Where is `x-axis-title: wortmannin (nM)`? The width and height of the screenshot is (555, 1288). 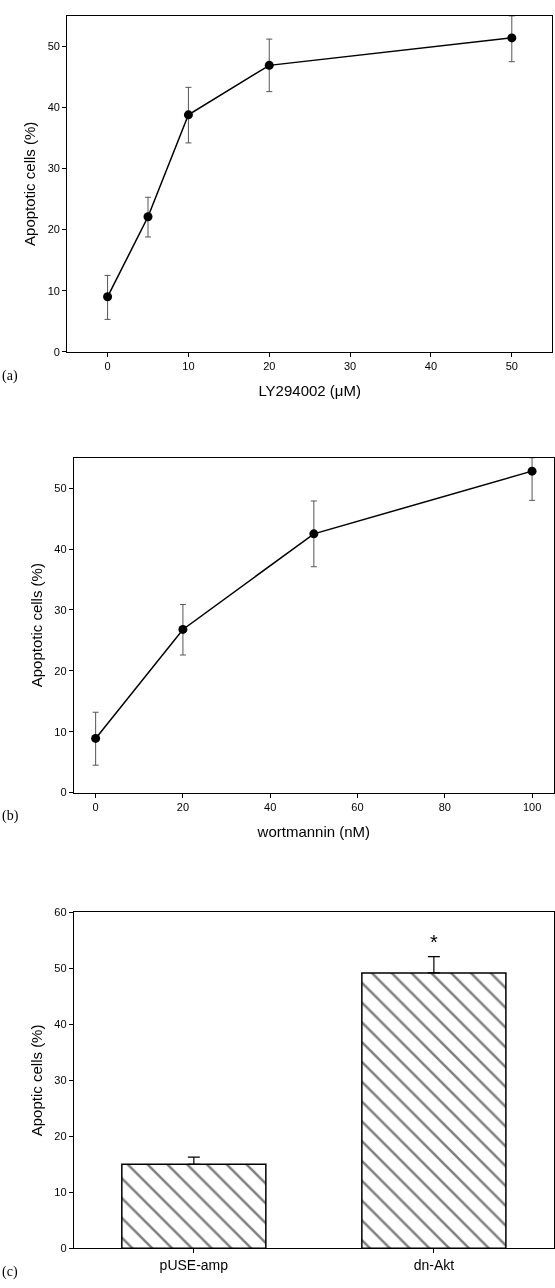 x-axis-title: wortmannin (nM) is located at coordinates (313, 831).